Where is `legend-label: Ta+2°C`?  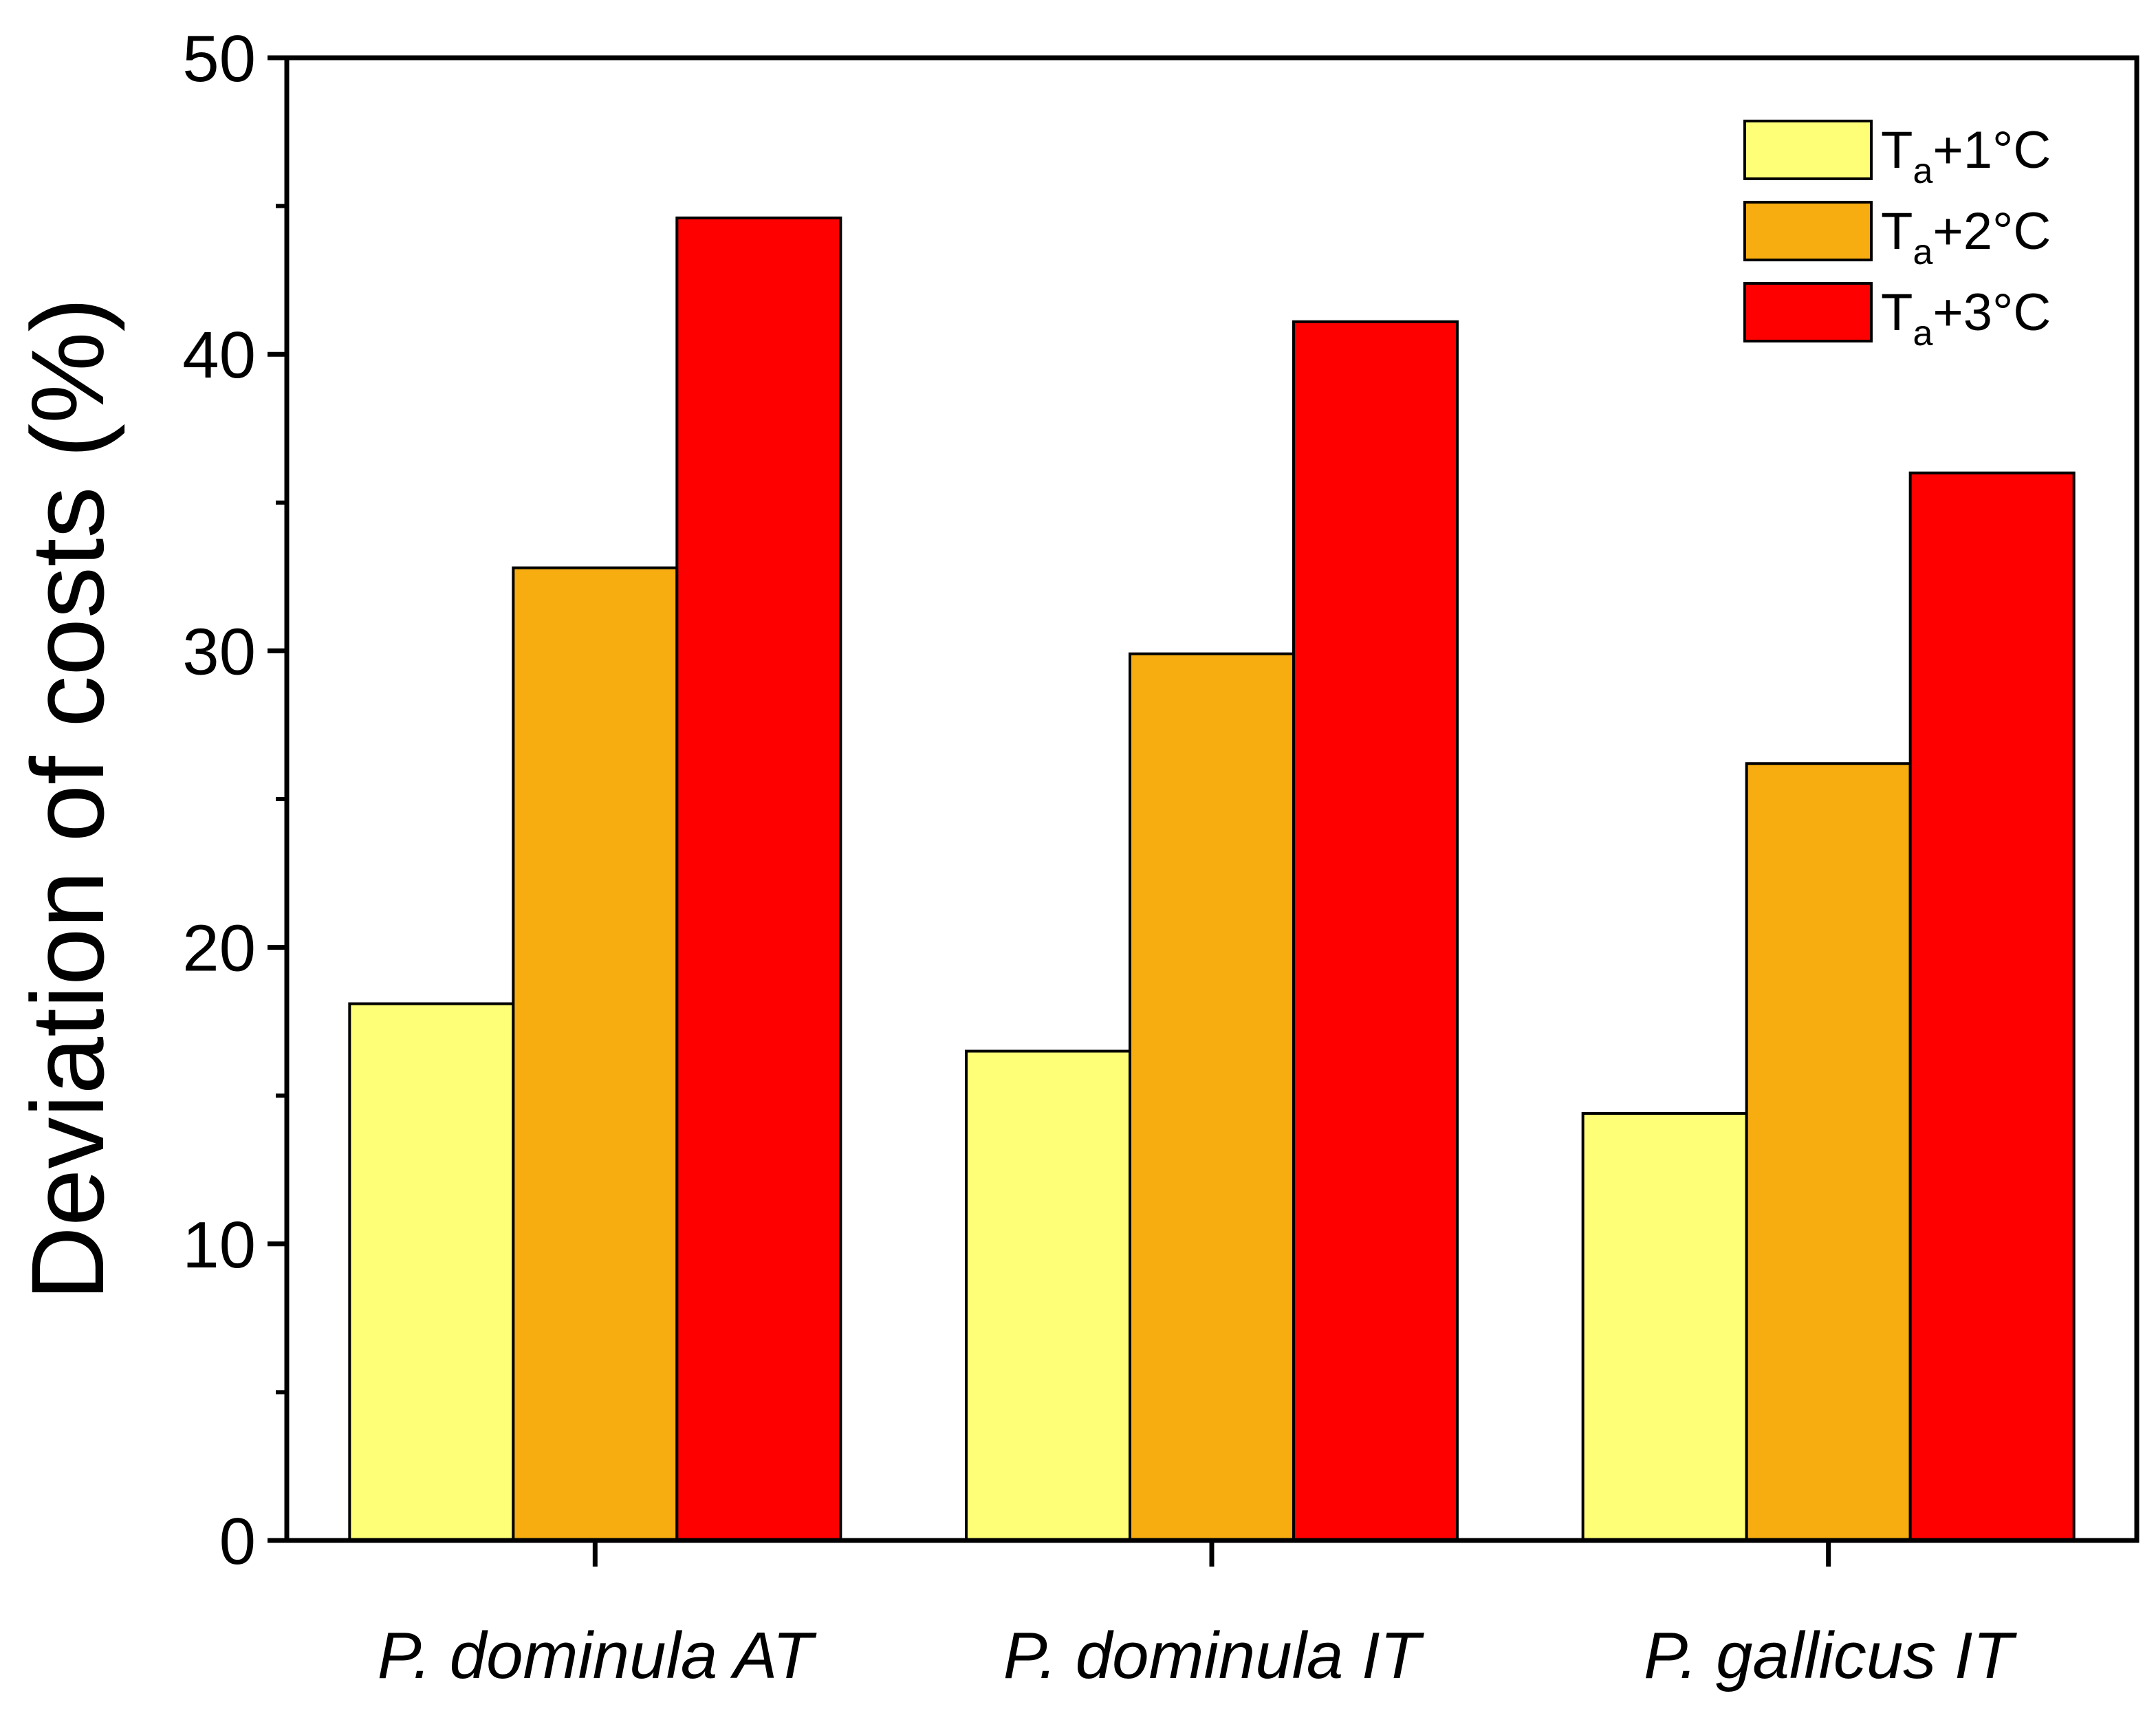
legend-label: Ta+2°C is located at coordinates (1966, 237).